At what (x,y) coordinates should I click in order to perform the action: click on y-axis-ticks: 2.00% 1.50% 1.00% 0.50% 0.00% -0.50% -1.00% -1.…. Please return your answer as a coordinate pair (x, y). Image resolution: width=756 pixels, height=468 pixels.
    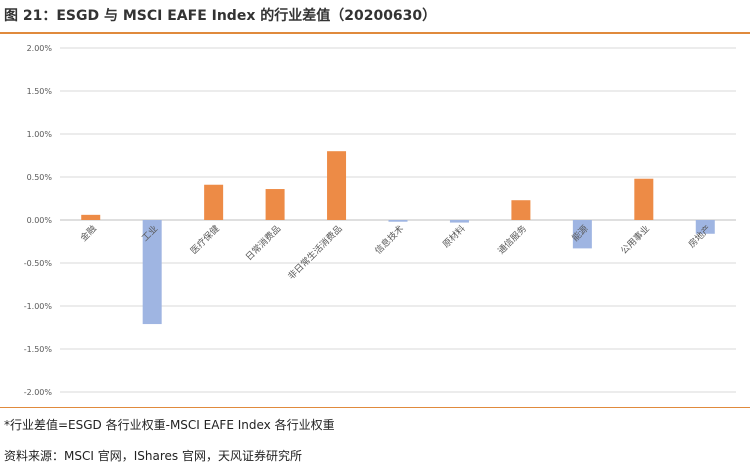
    Looking at the image, I should click on (38, 220).